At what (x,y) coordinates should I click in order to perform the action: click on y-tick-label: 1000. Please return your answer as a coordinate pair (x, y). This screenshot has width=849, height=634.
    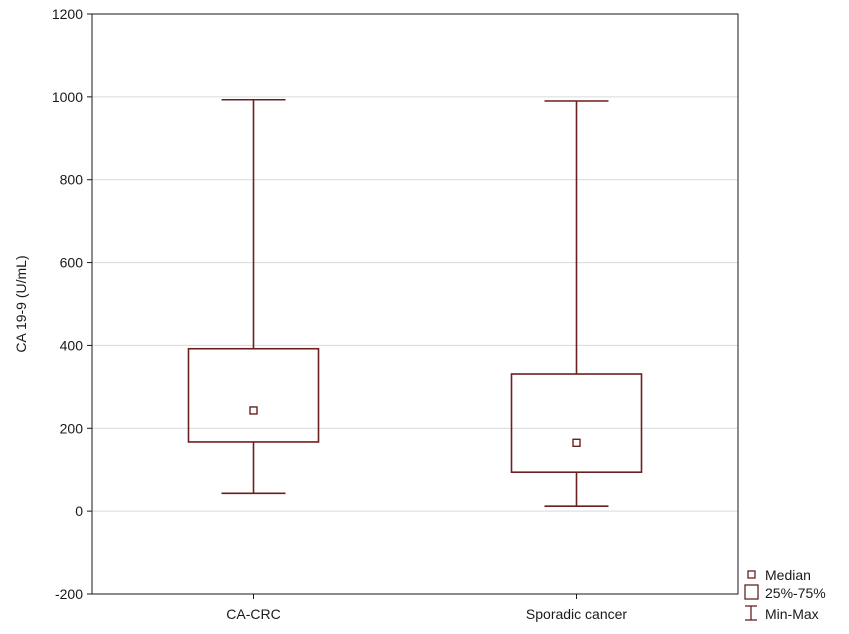
    Looking at the image, I should click on (67, 97).